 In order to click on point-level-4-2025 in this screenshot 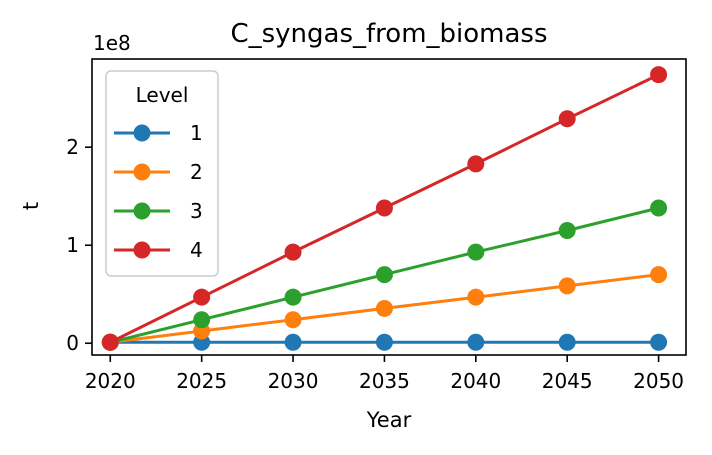, I will do `click(202, 297)`.